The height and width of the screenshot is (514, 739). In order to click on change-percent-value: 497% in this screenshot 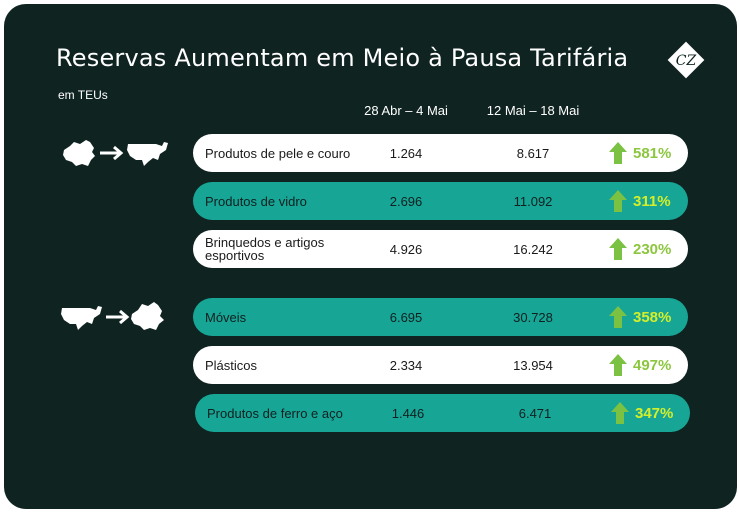, I will do `click(652, 365)`.